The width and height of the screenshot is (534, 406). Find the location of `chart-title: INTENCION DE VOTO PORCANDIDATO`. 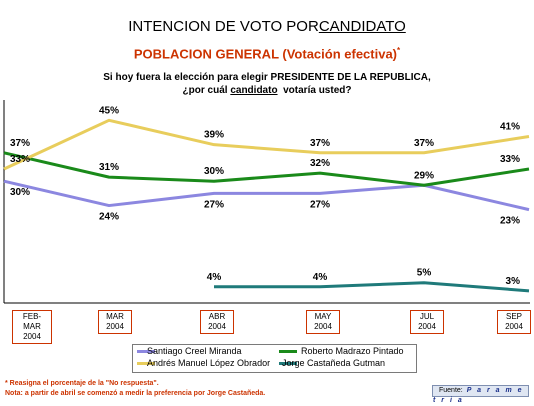

chart-title: INTENCION DE VOTO PORCANDIDATO is located at coordinates (267, 26).